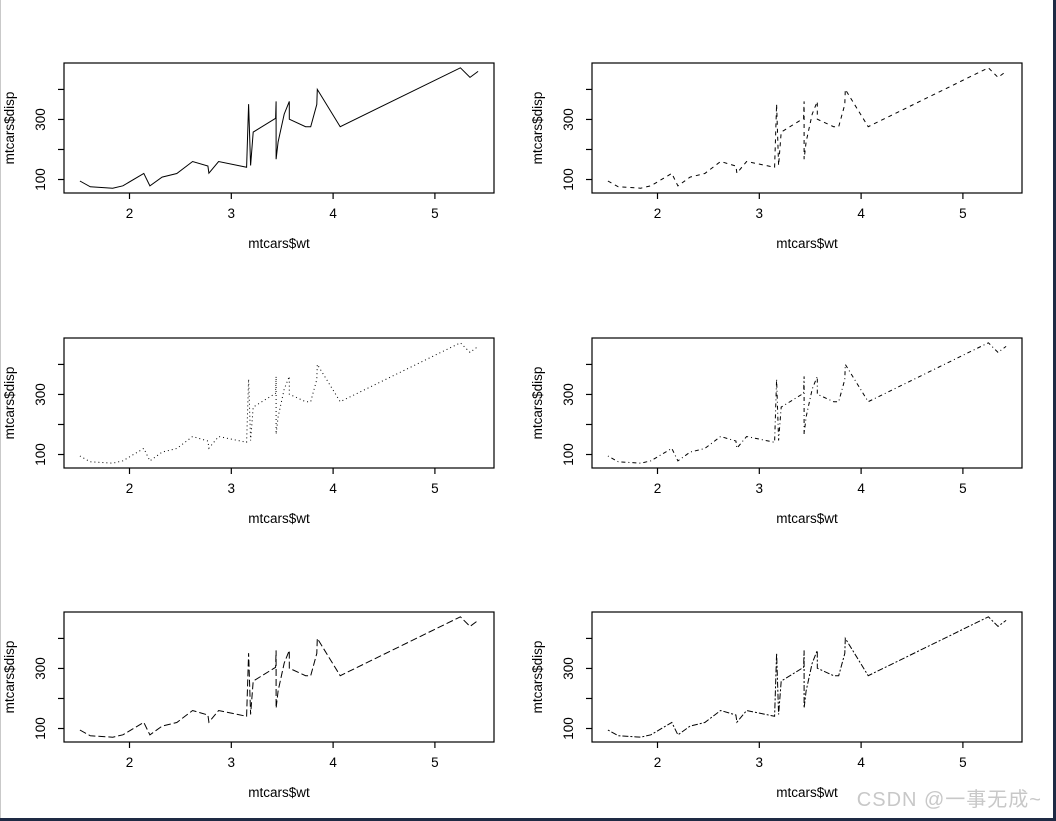  What do you see at coordinates (1054, 410) in the screenshot?
I see `window-edge-right` at bounding box center [1054, 410].